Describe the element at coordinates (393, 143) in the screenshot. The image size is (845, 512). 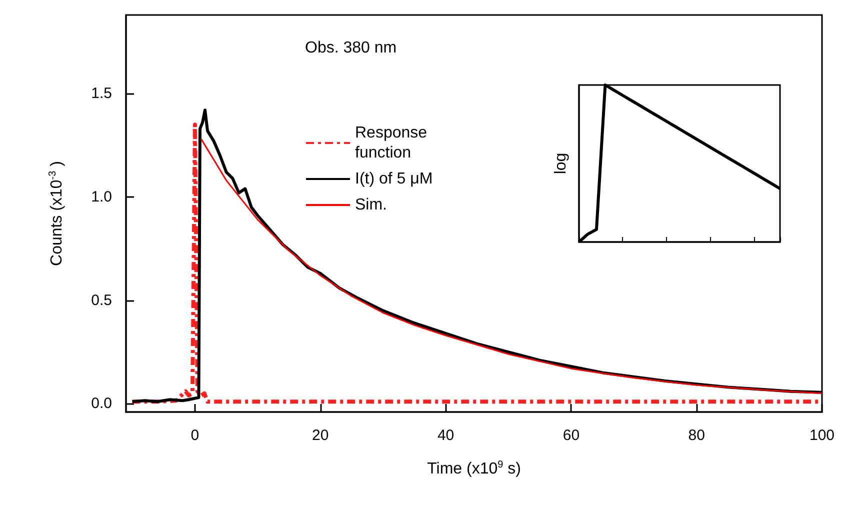
I see `legend-label: Response function` at that location.